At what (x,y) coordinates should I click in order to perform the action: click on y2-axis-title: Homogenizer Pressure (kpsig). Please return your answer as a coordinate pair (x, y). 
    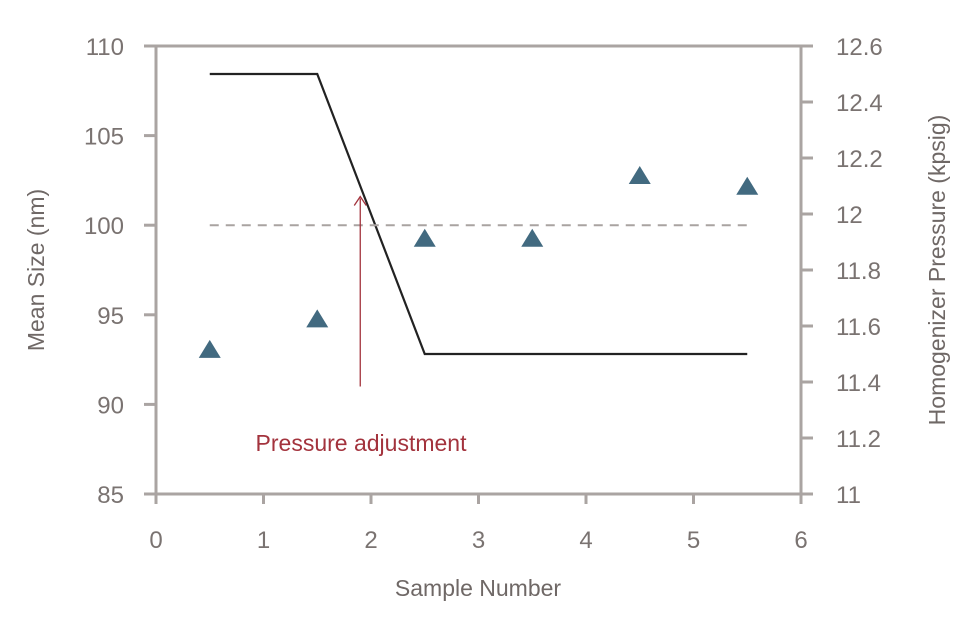
    Looking at the image, I should click on (937, 270).